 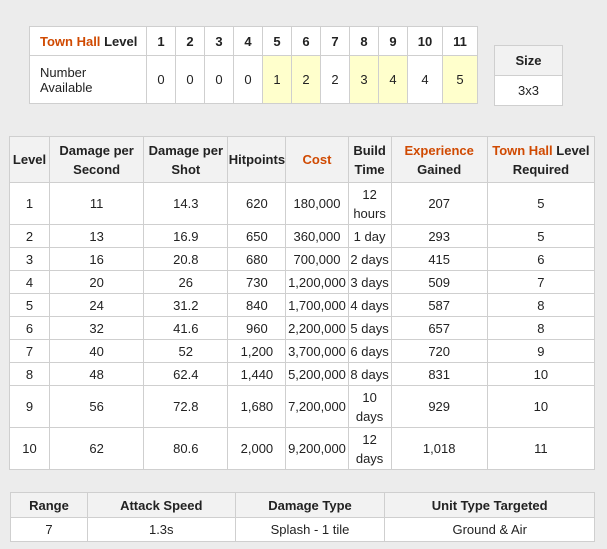 I want to click on experience-cell: 1,018, so click(x=439, y=448).